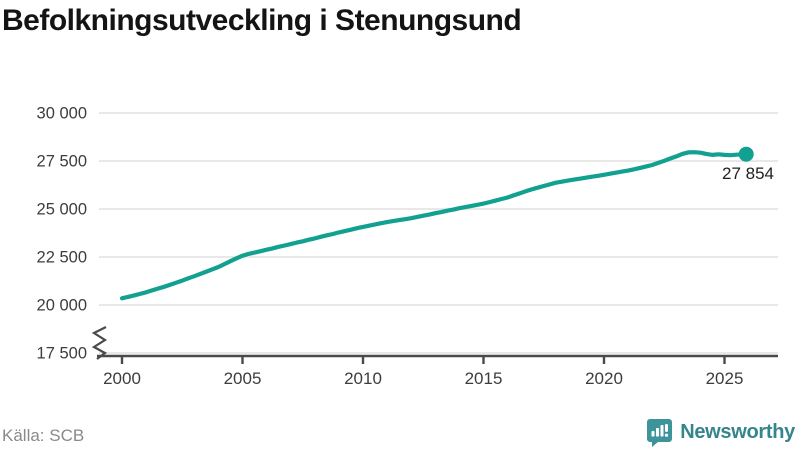  Describe the element at coordinates (62, 258) in the screenshot. I see `y-tick-label: 22 500` at that location.